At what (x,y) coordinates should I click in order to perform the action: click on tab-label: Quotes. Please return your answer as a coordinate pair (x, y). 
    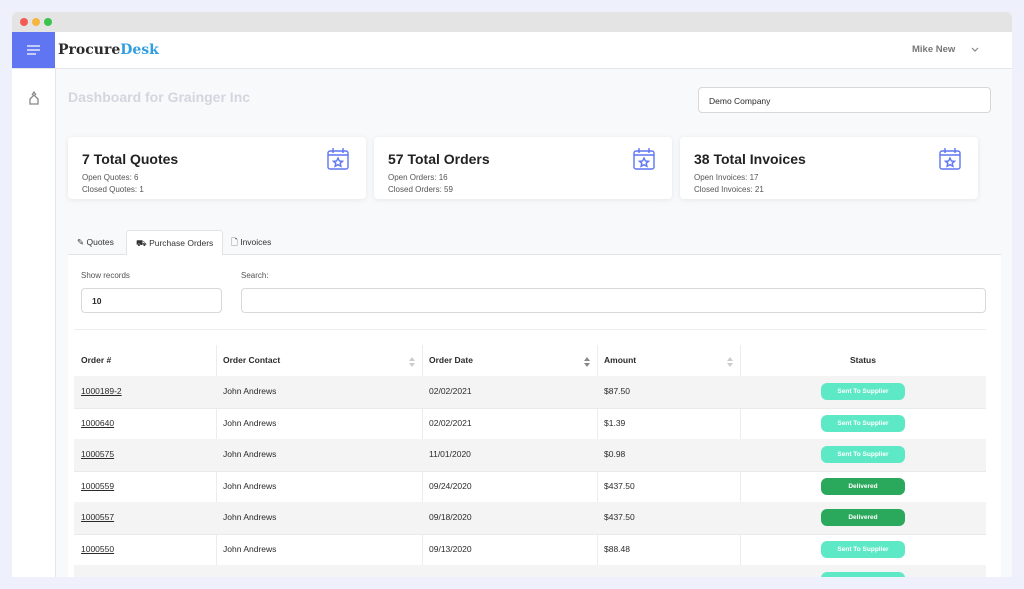
    Looking at the image, I should click on (100, 242).